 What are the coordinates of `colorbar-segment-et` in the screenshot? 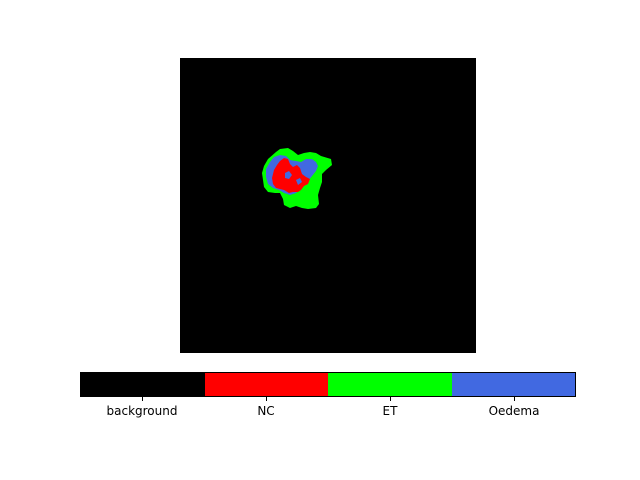 It's located at (390, 384).